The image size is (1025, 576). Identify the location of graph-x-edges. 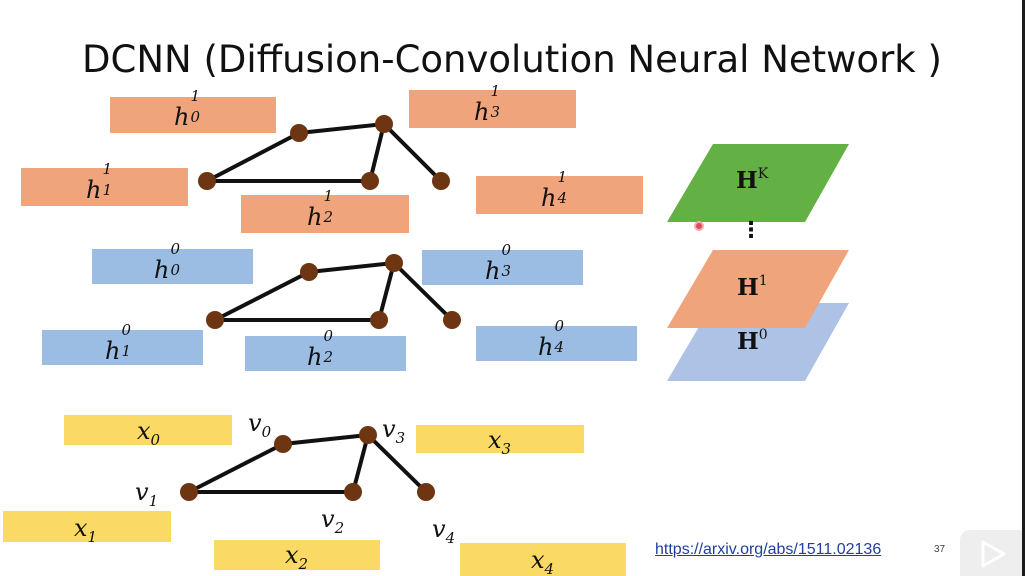
(308, 463).